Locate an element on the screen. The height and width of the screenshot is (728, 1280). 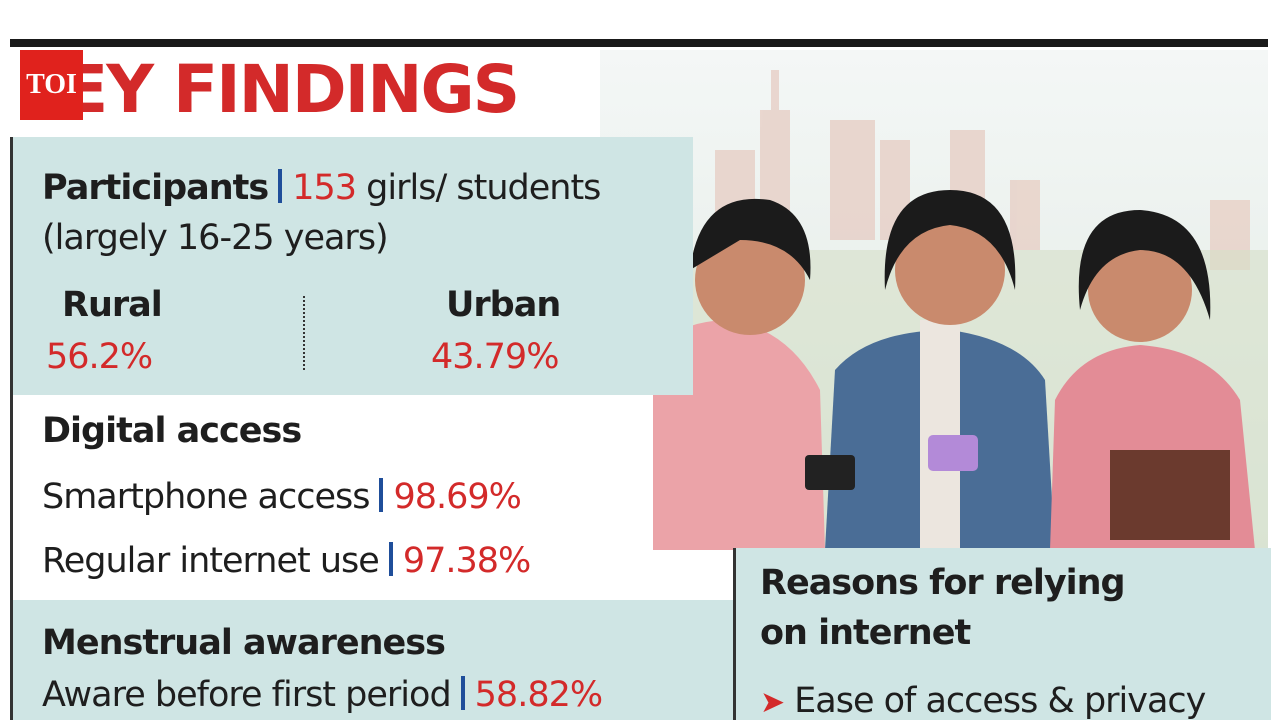
reasons-panel is located at coordinates (1002, 634).